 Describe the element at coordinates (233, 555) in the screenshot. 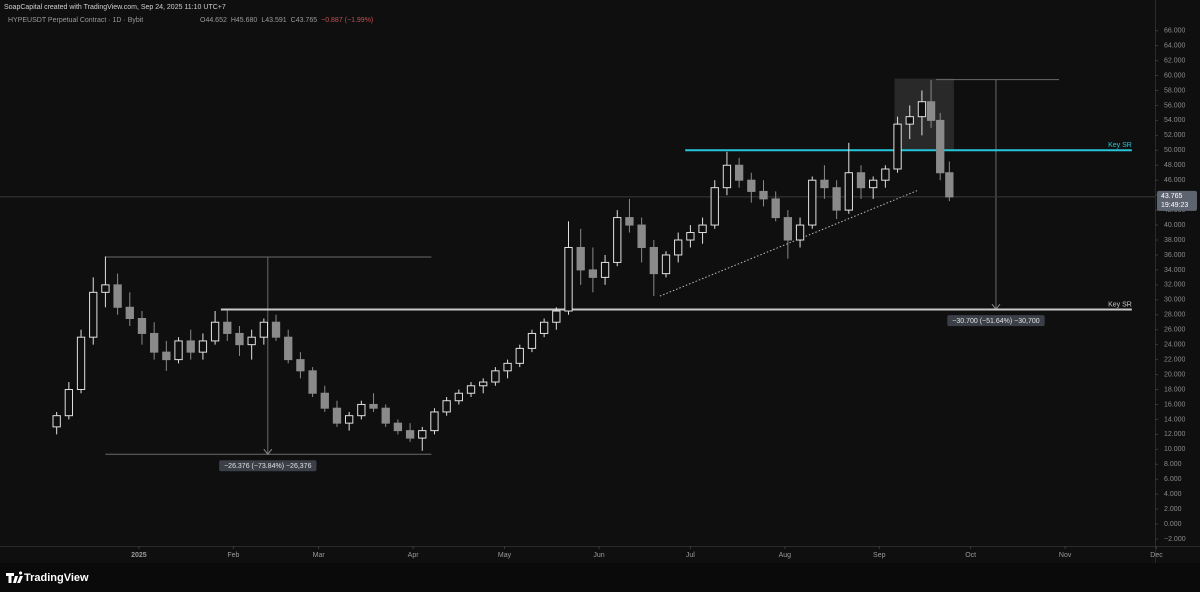

I see `x-tick-label: Feb` at that location.